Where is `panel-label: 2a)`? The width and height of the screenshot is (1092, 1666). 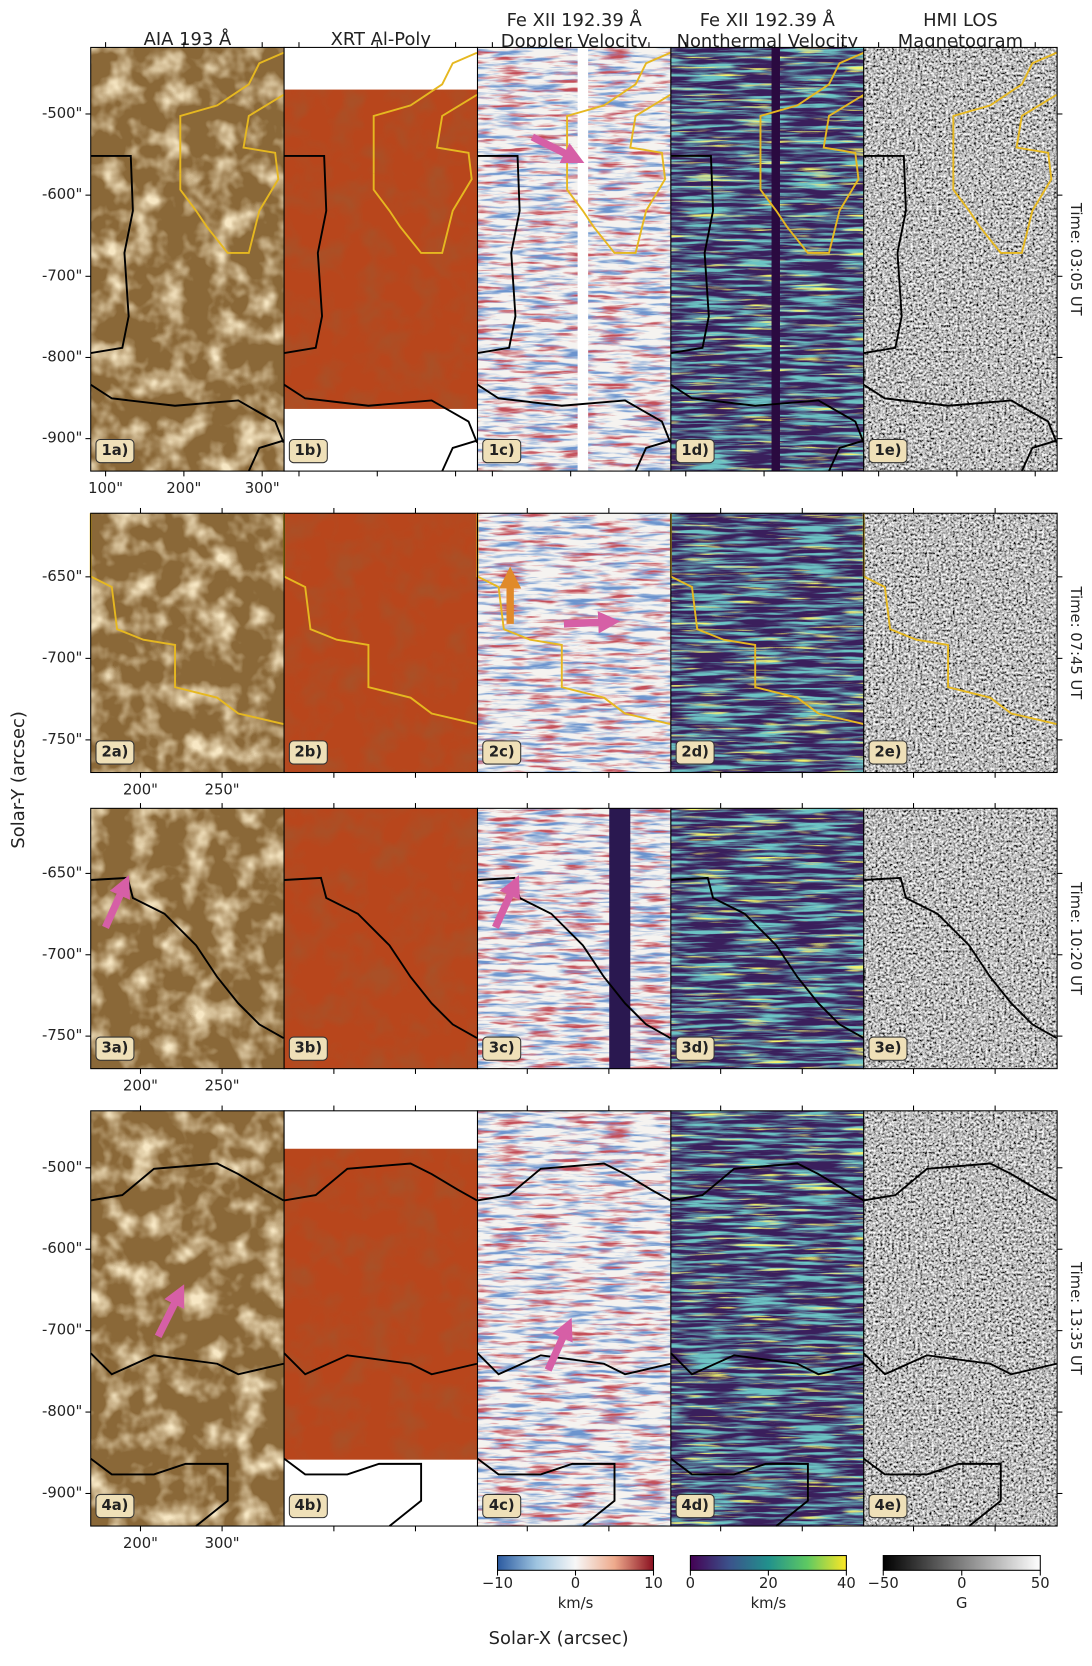
panel-label: 2a) is located at coordinates (114, 751).